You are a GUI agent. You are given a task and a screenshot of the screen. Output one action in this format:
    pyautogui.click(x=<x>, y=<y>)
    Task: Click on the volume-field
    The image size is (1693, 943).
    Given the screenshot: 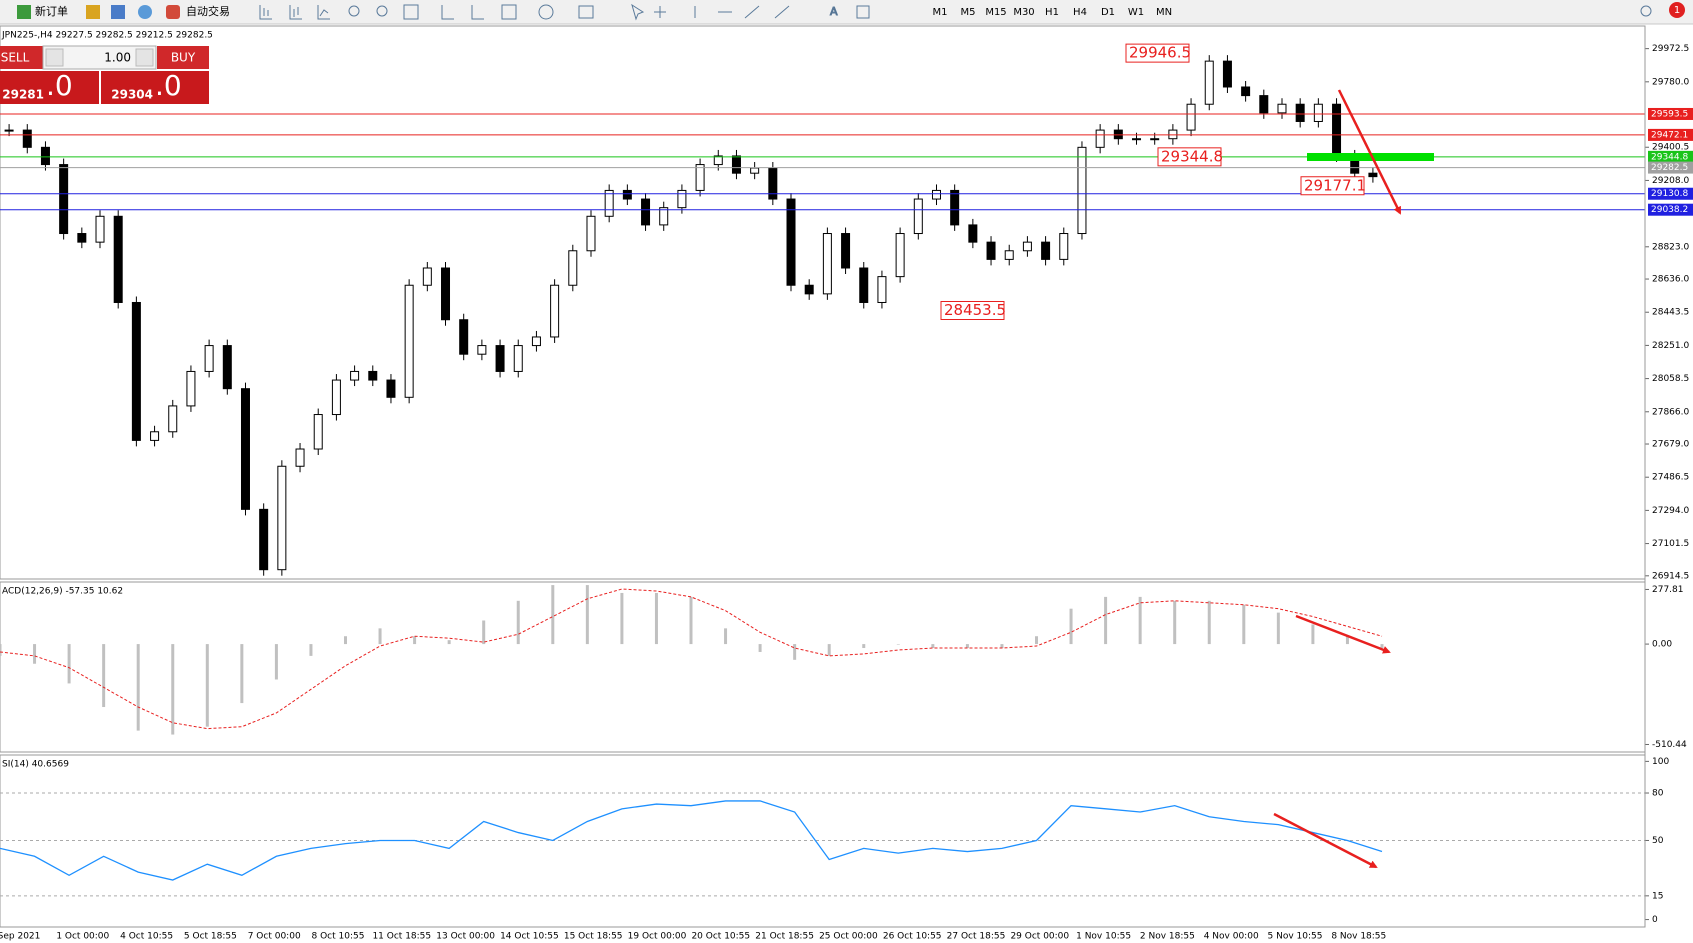 What is the action you would take?
    pyautogui.click(x=99, y=57)
    